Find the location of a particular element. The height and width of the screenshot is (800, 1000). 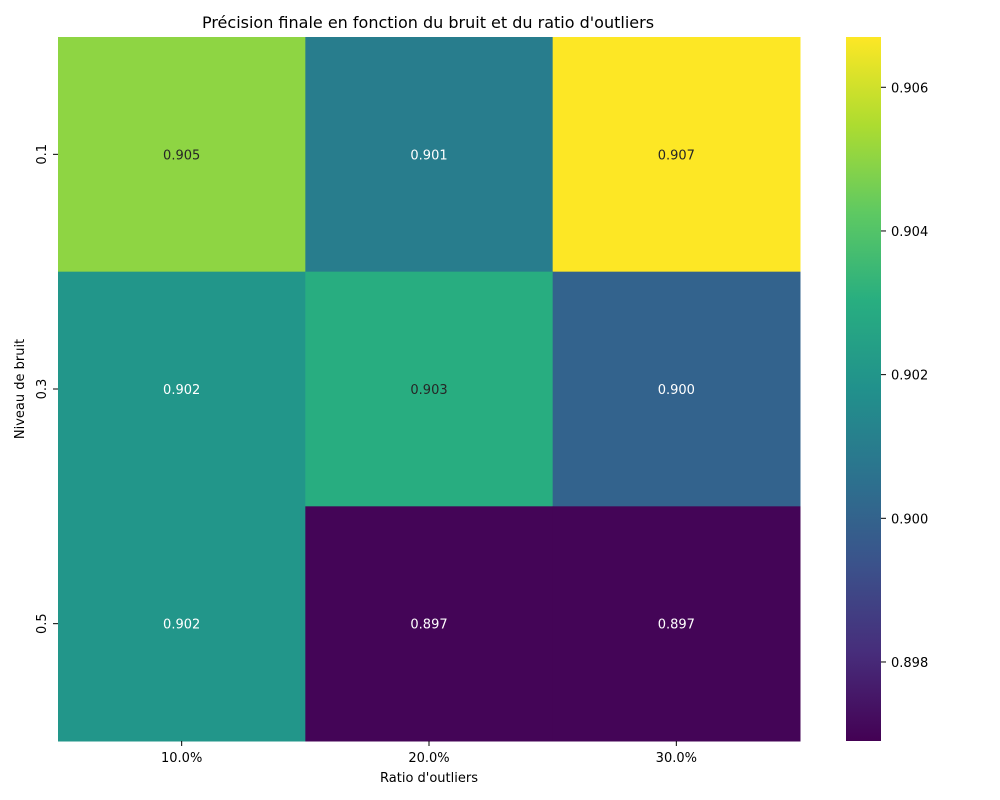

x-axis-label: Ratio d'outliers is located at coordinates (429, 778).